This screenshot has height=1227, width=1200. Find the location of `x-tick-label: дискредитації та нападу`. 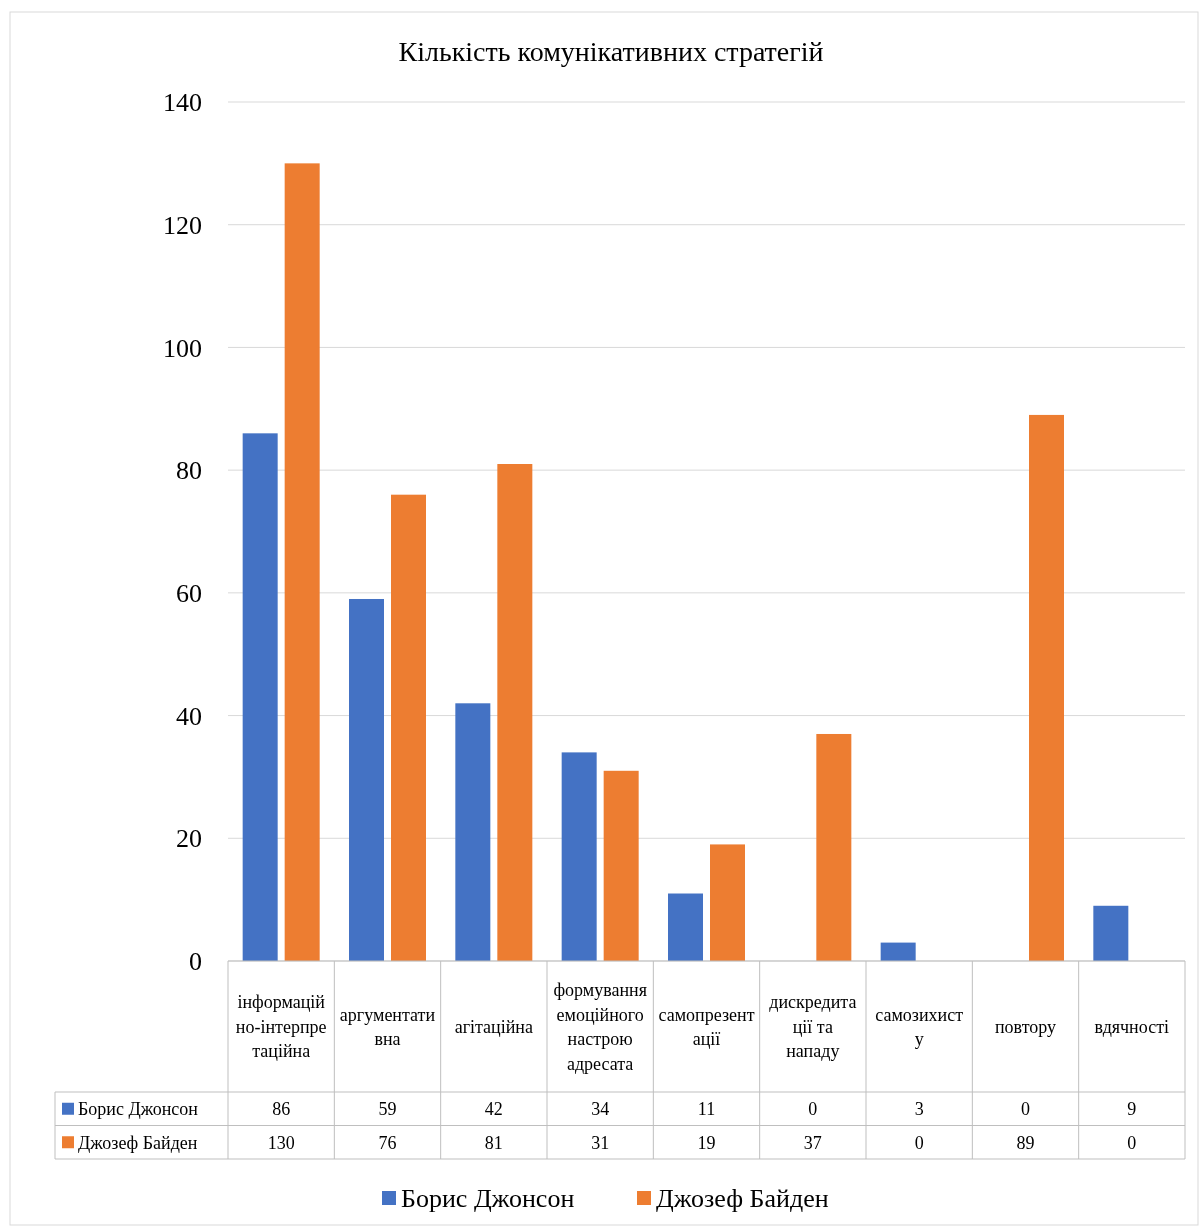

x-tick-label: дискредитації та нападу is located at coordinates (813, 1027).